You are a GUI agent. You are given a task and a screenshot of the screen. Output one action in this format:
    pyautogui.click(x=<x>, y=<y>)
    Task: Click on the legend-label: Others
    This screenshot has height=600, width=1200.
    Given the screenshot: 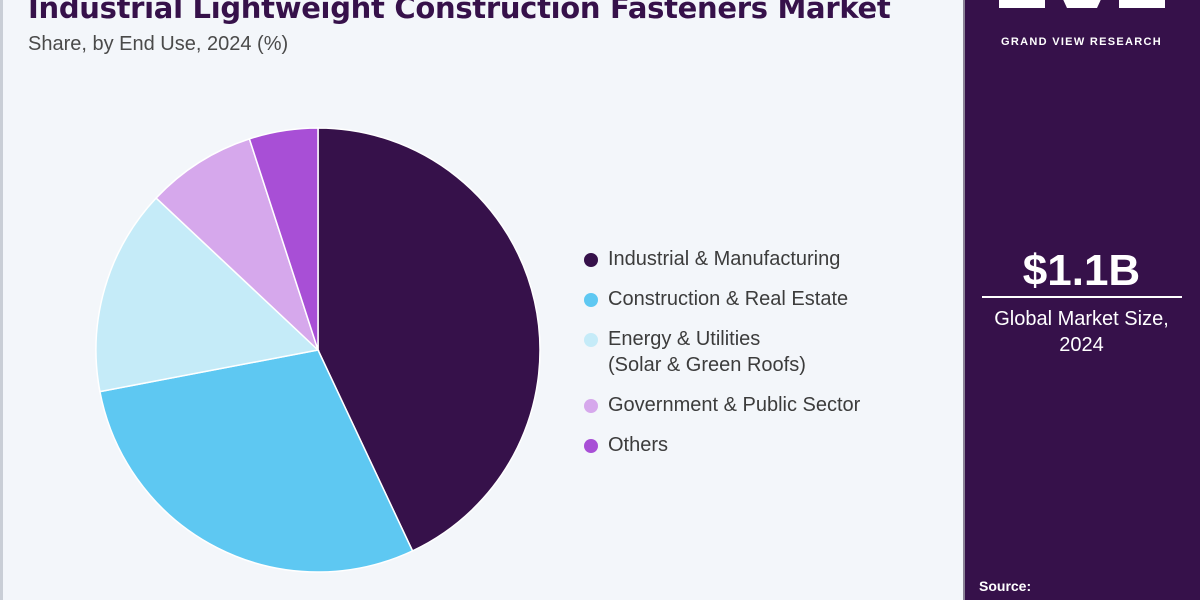 What is the action you would take?
    pyautogui.click(x=638, y=445)
    